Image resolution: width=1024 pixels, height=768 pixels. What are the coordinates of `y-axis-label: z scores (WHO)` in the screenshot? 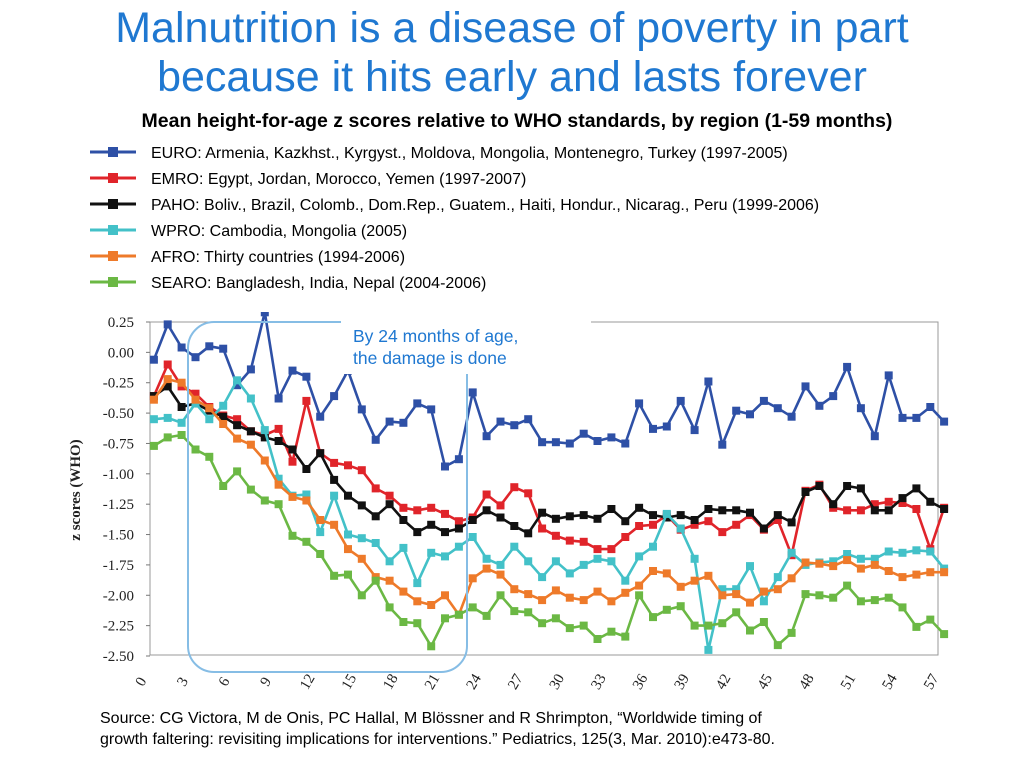 It's located at (76, 489).